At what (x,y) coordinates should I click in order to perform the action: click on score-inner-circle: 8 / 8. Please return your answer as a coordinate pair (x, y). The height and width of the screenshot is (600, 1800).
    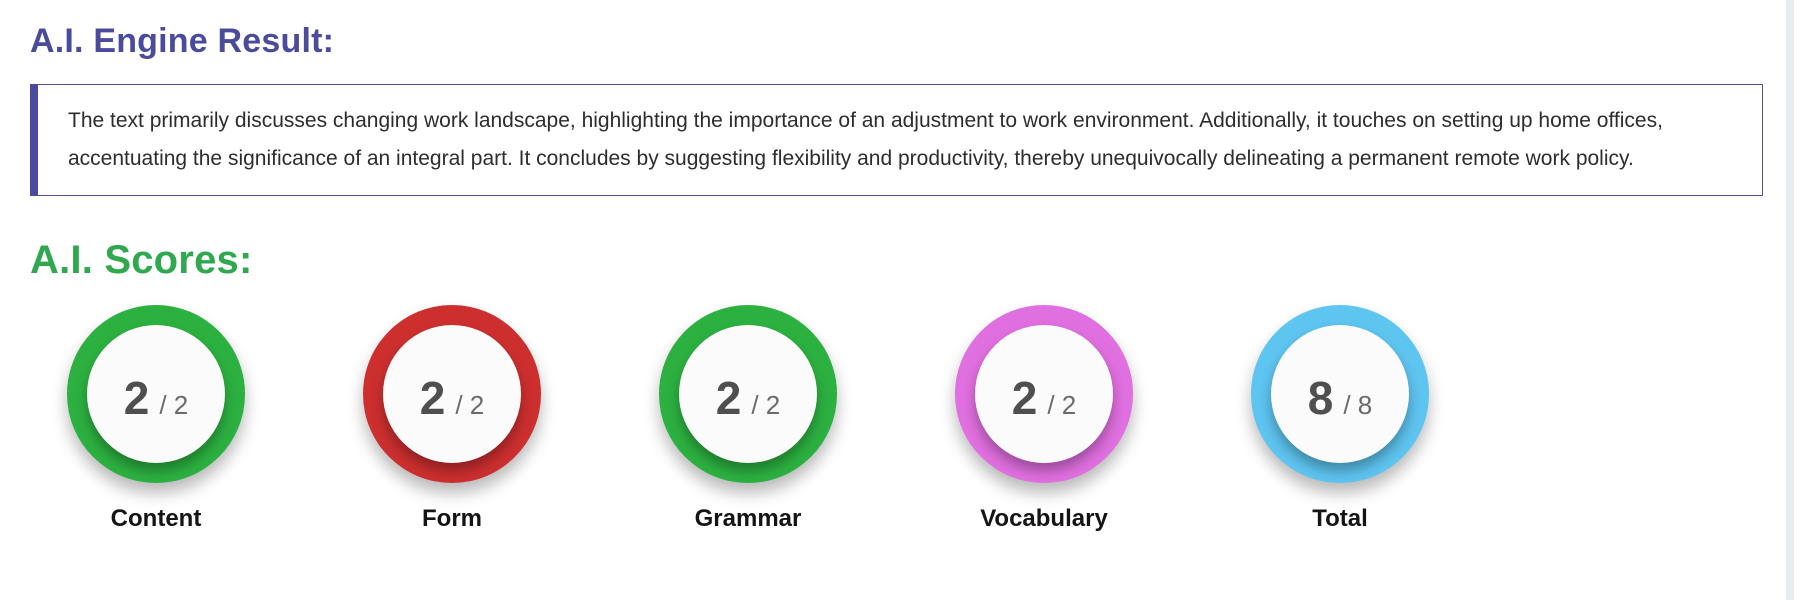
    Looking at the image, I should click on (1340, 394).